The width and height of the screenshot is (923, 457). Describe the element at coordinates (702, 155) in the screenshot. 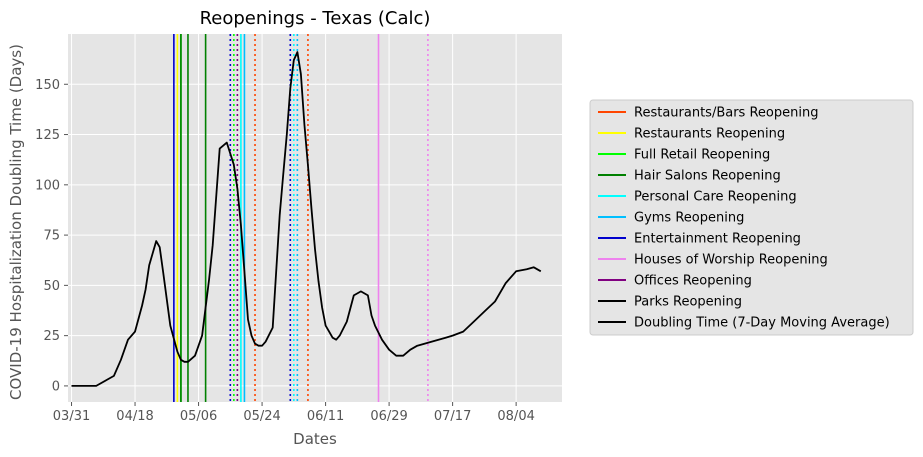

I see `legend-label: Full Retail Reopening` at that location.